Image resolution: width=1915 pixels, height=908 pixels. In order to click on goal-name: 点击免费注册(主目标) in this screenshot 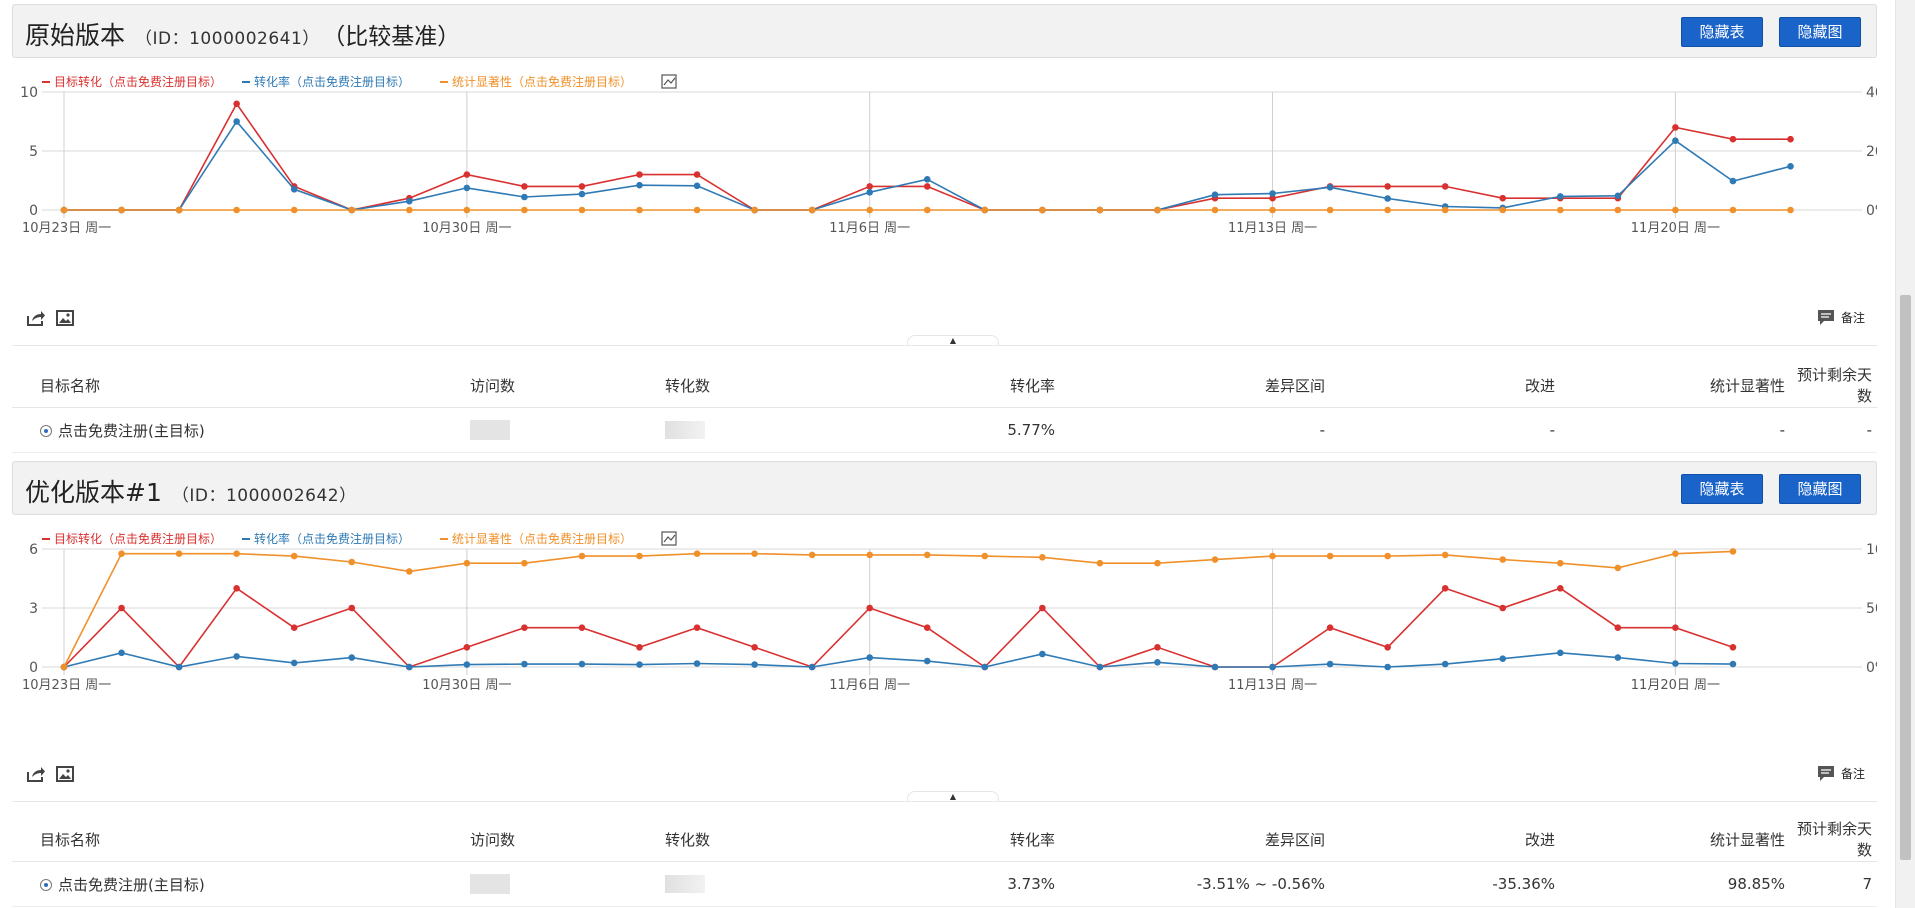, I will do `click(131, 430)`.